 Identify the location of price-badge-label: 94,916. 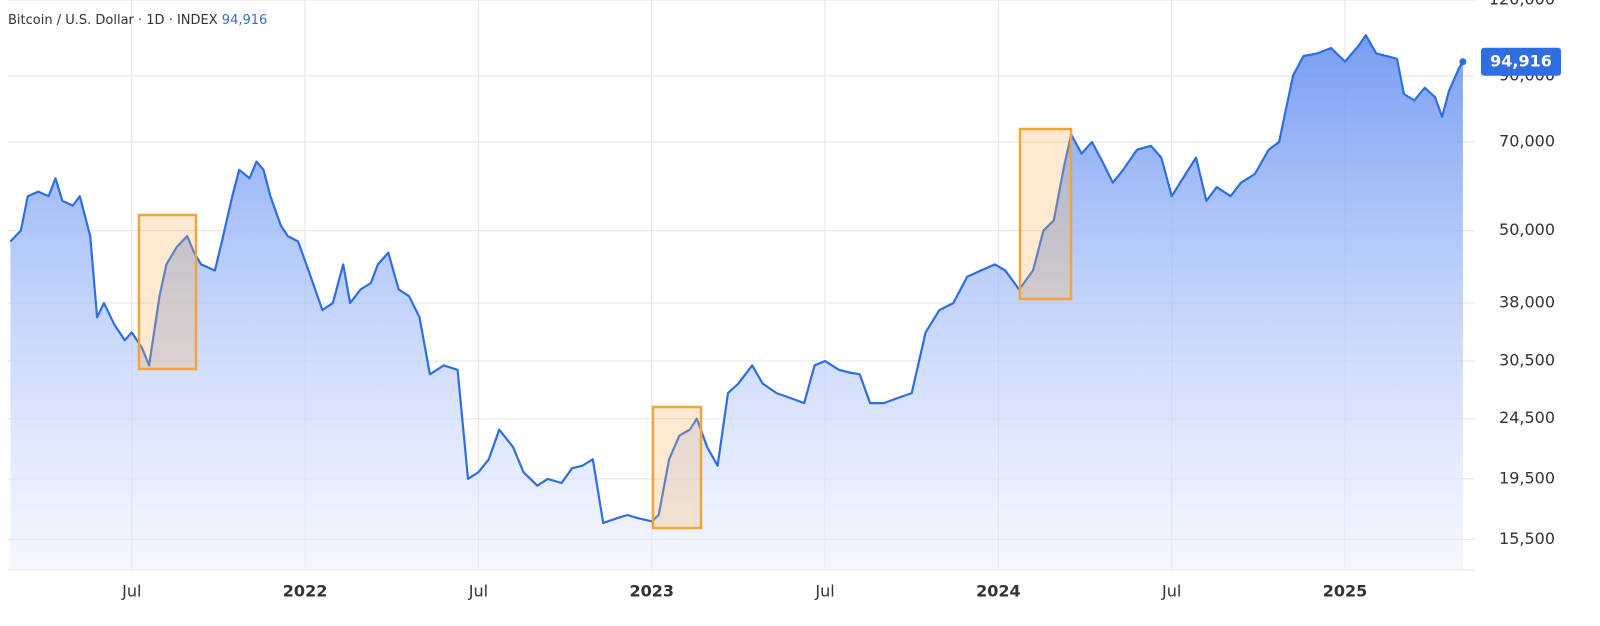
(1521, 60).